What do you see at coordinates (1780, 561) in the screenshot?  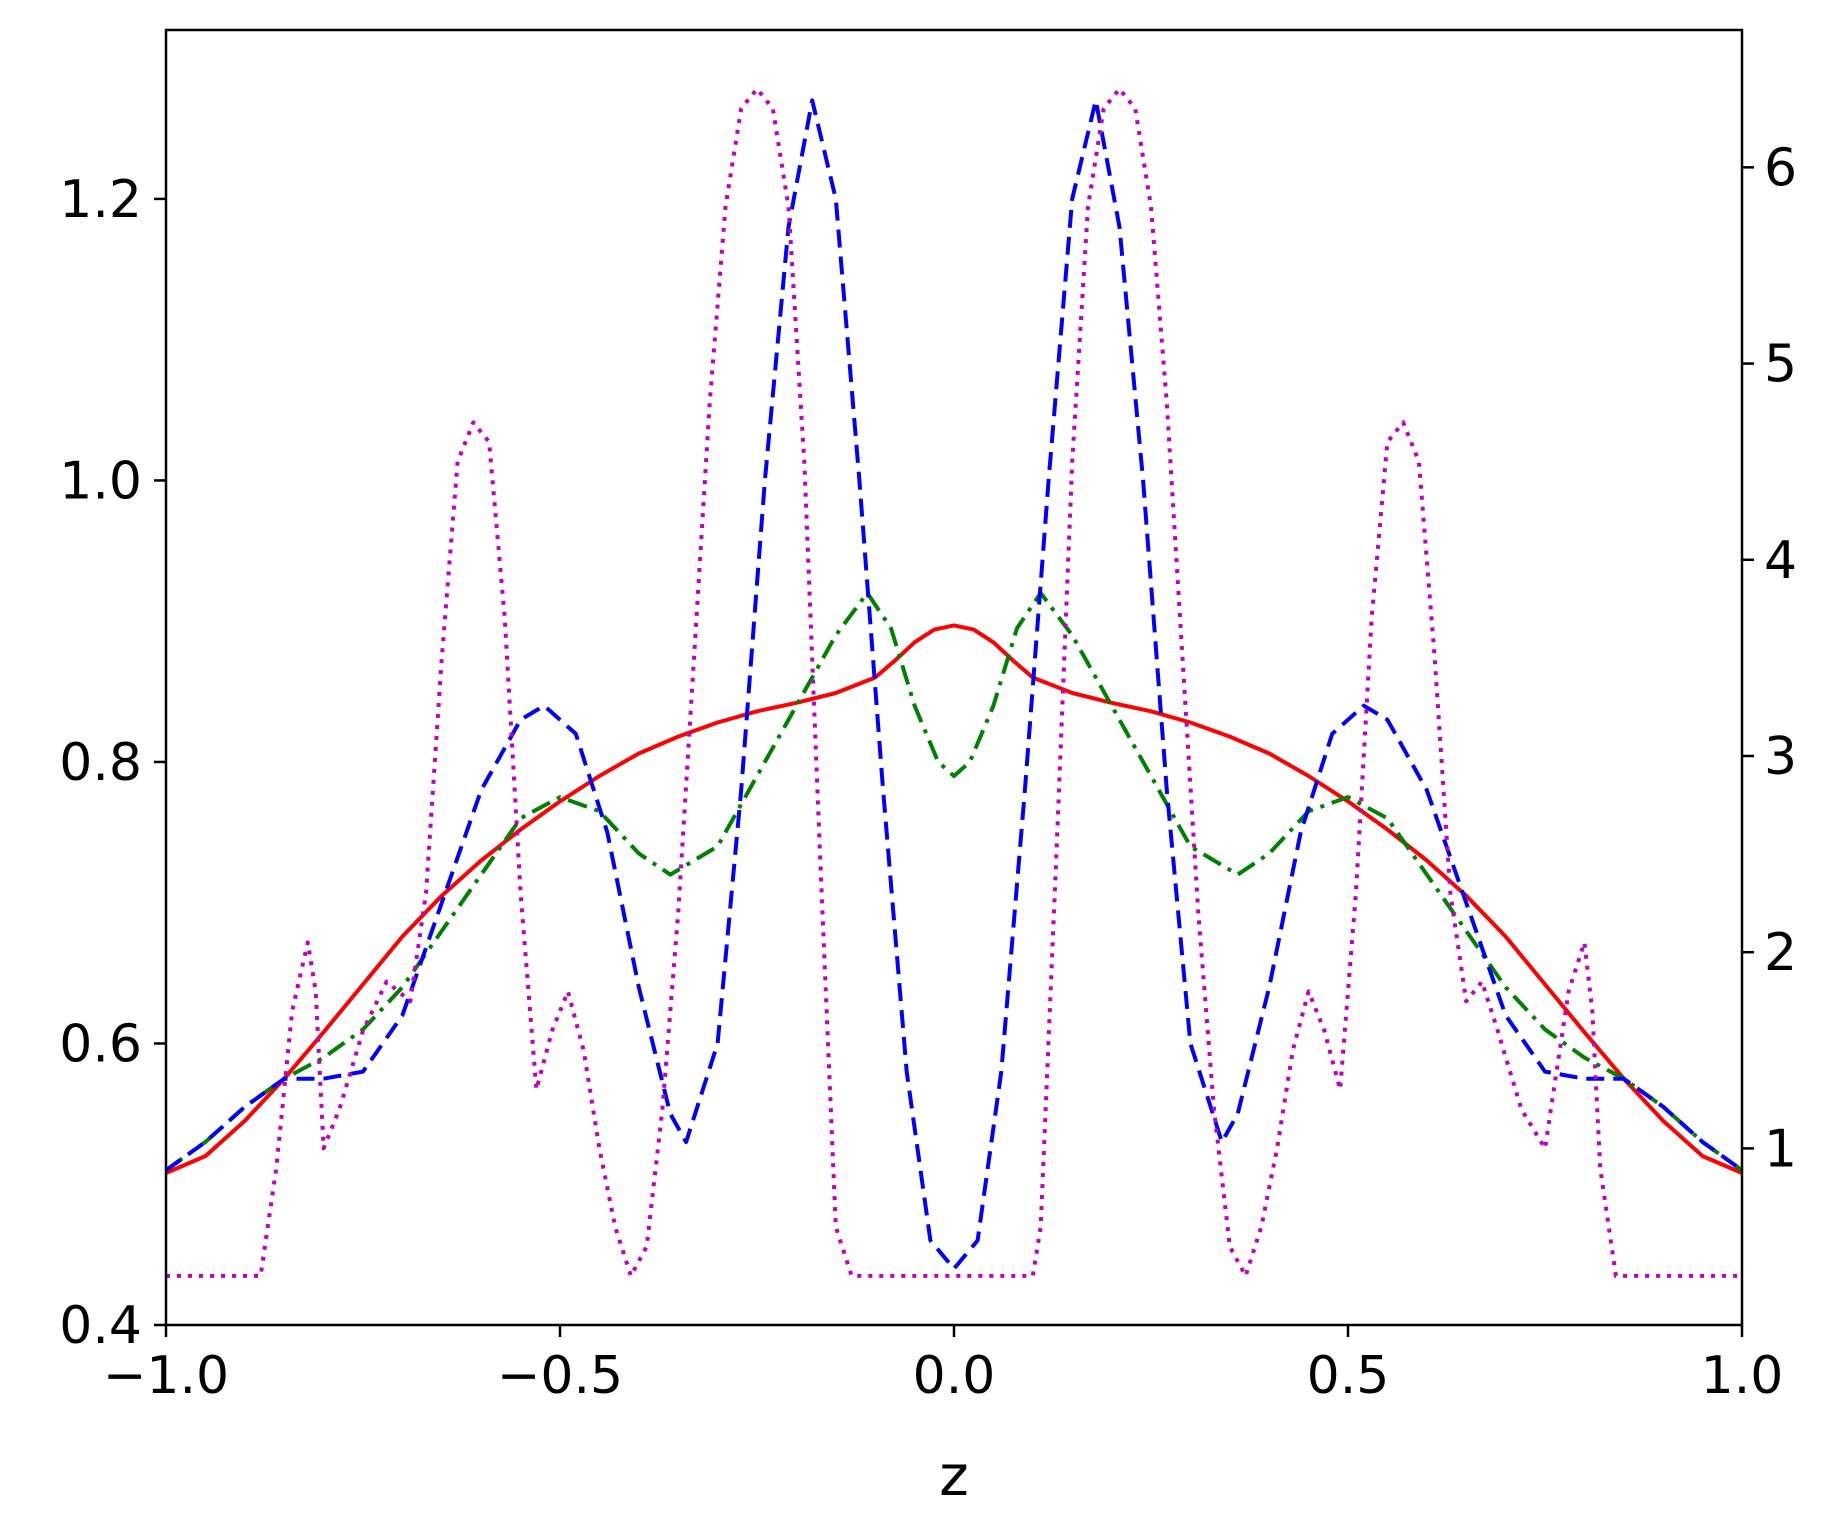 I see `y-right-tick-label: 4` at bounding box center [1780, 561].